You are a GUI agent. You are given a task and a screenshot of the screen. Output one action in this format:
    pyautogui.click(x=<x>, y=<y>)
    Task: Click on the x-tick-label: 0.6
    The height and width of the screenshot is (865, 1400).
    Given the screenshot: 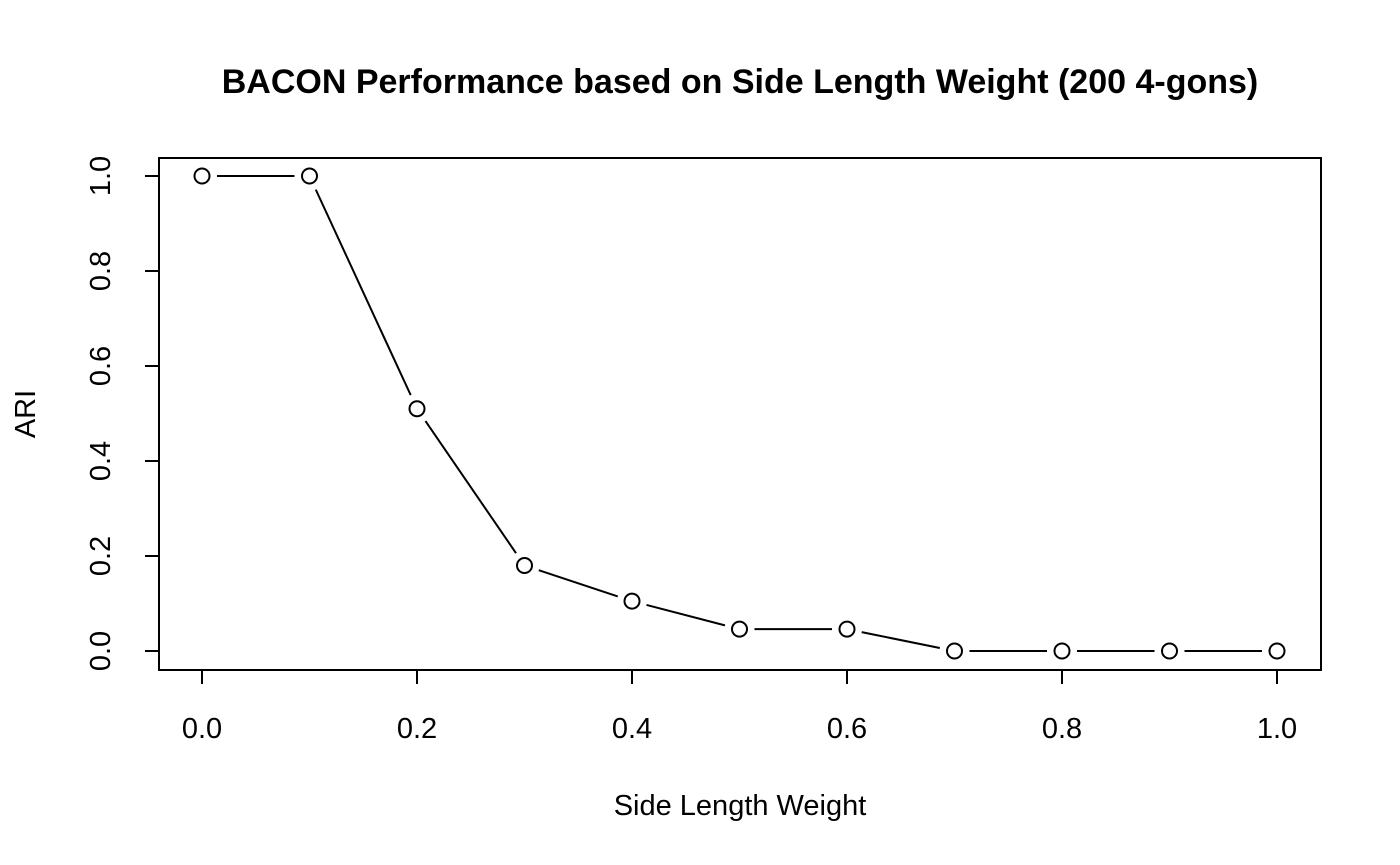 What is the action you would take?
    pyautogui.click(x=847, y=729)
    